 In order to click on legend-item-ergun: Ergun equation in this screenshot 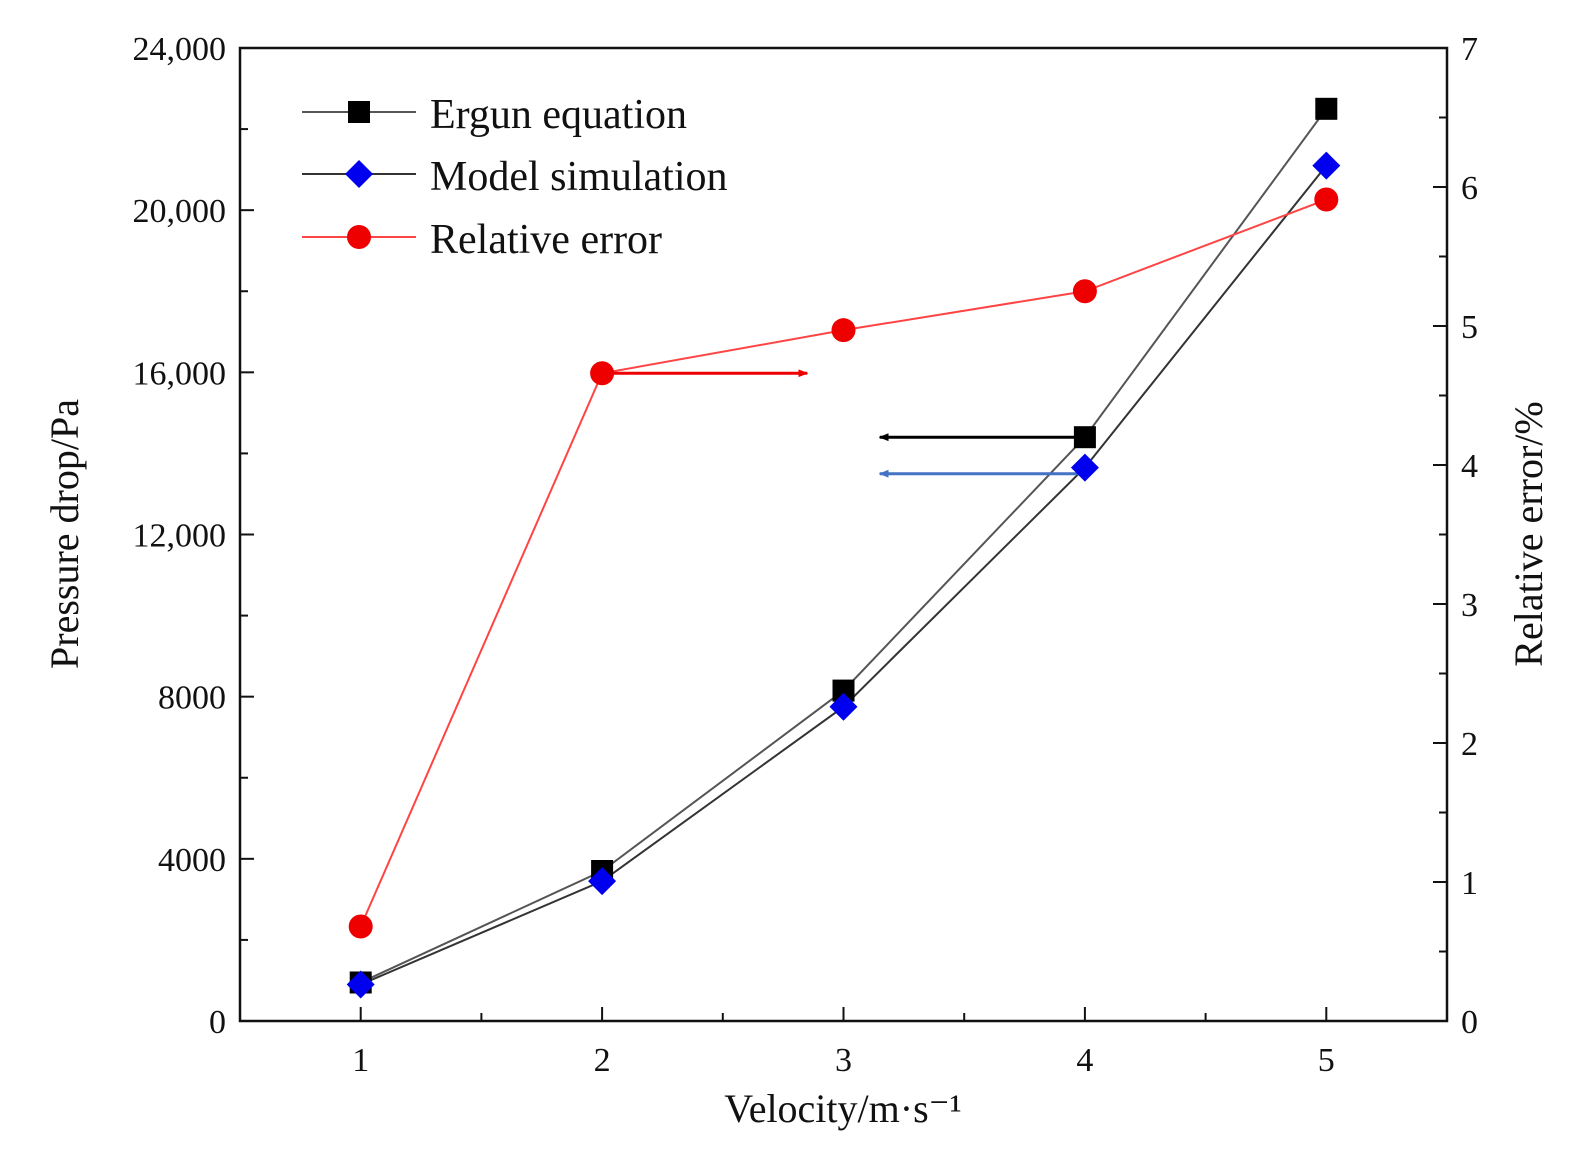, I will do `click(494, 115)`.